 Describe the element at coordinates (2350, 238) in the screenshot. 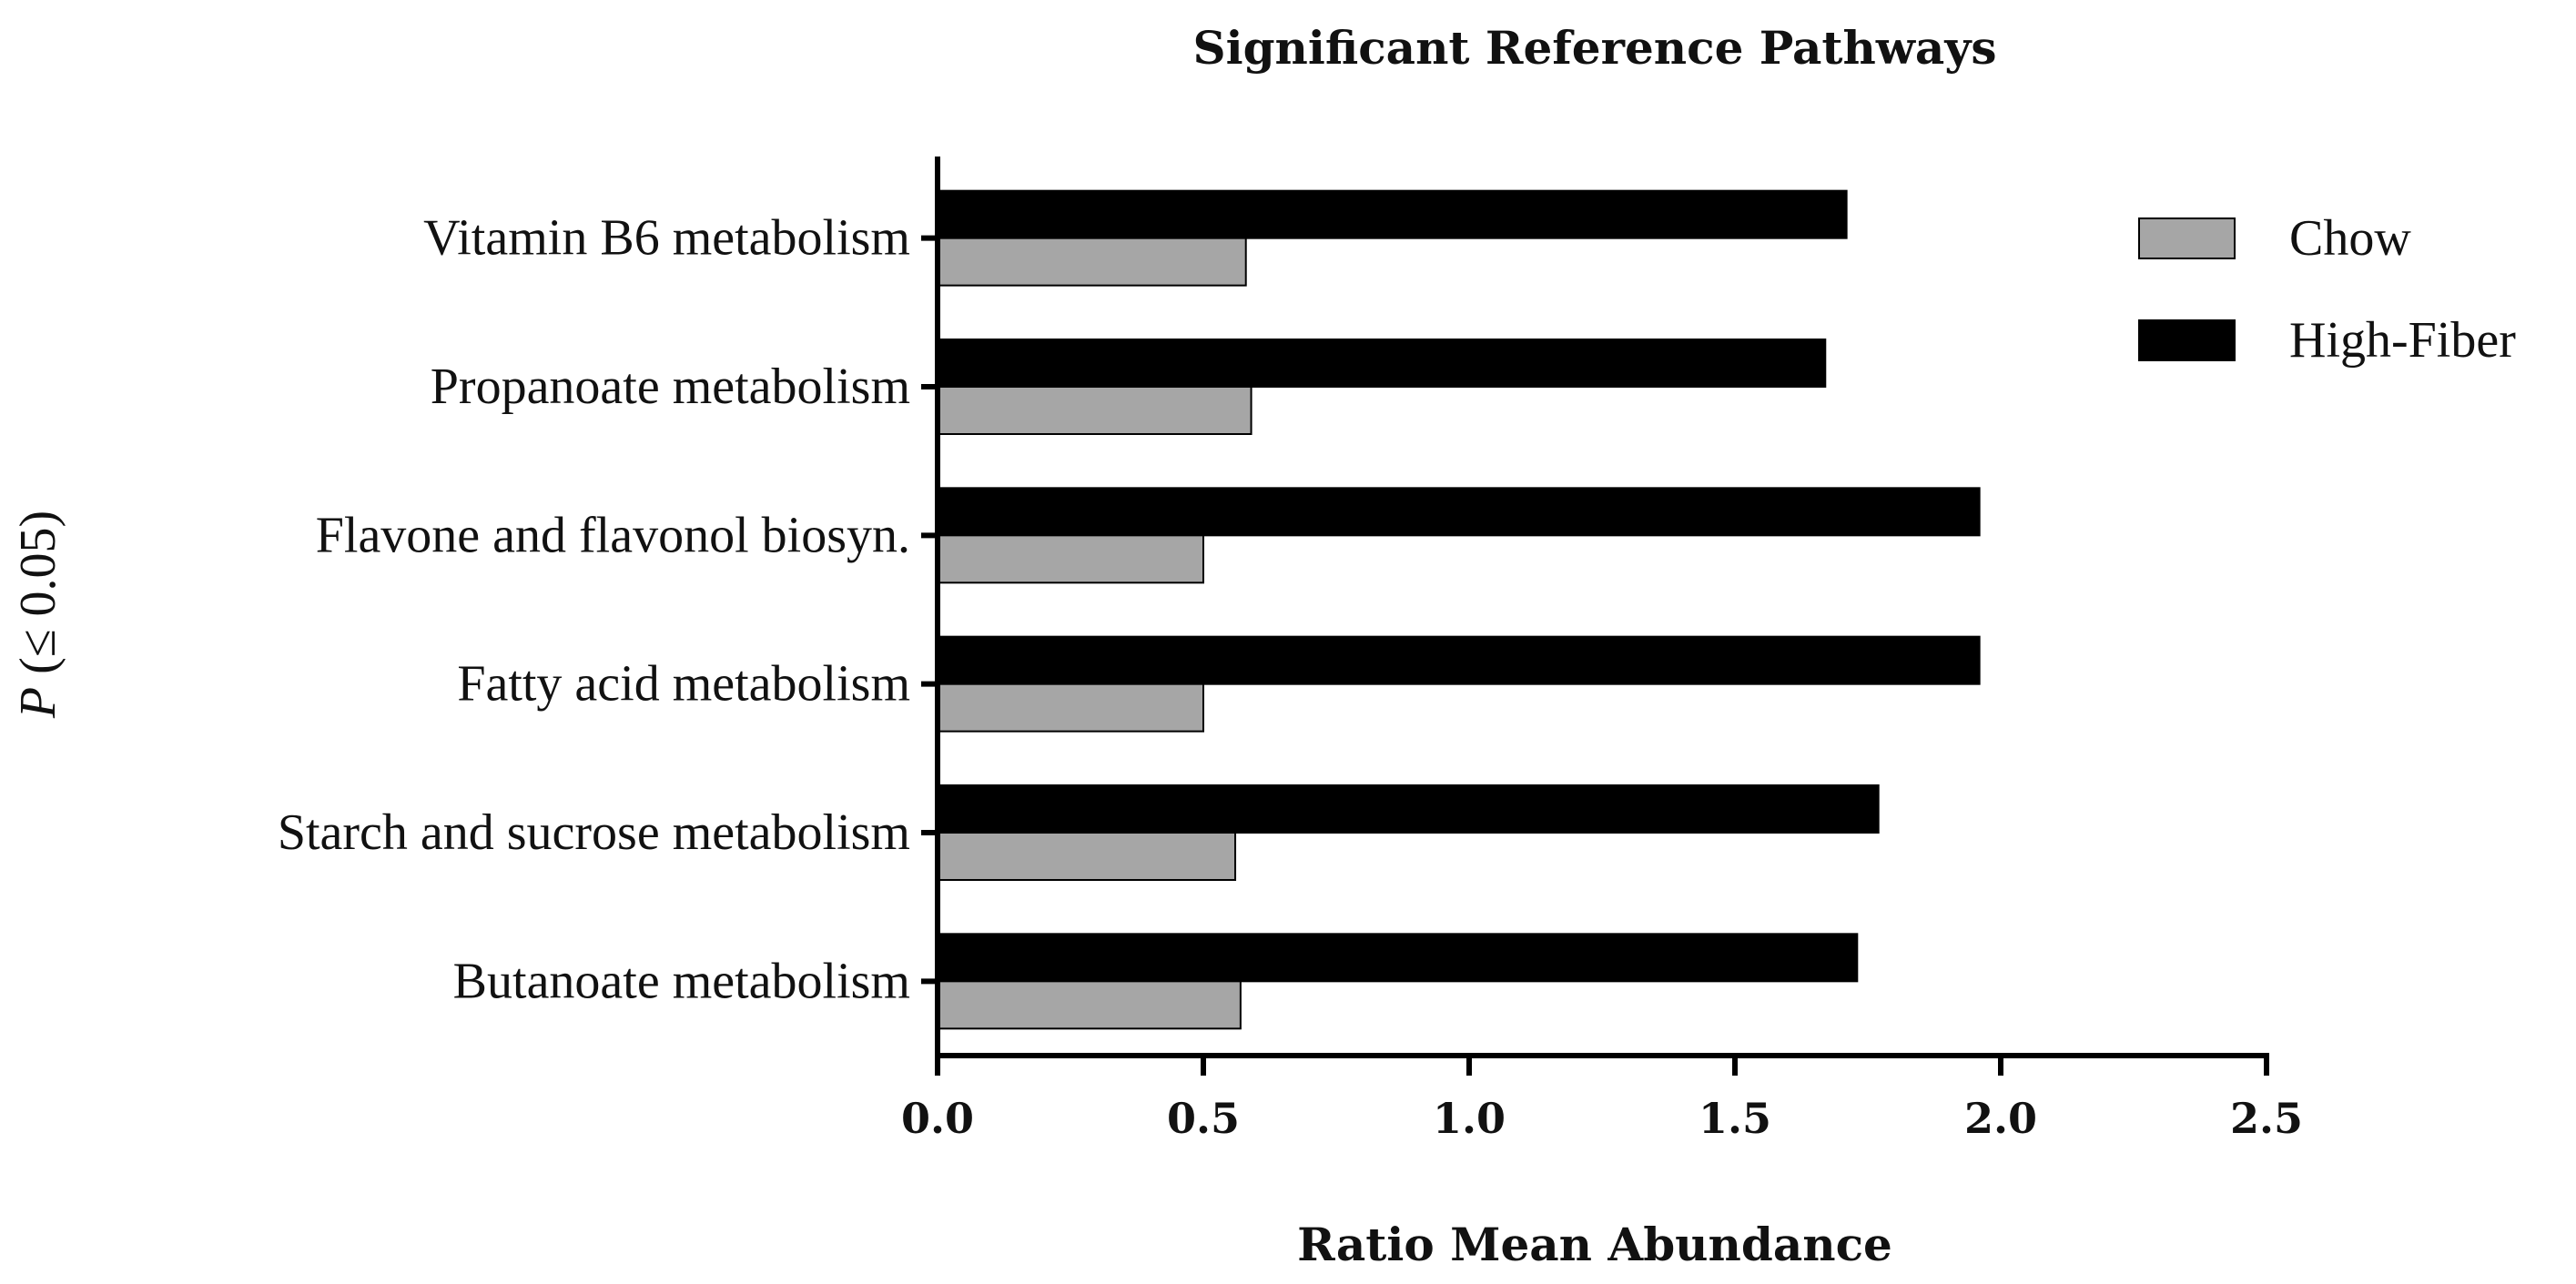

I see `legend-label-1: Chow` at that location.